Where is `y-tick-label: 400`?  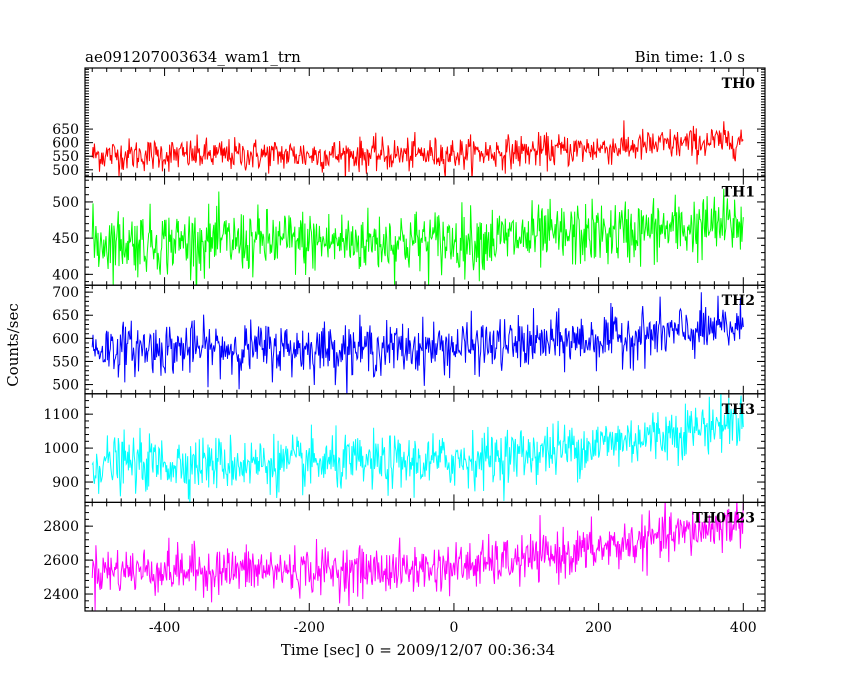 y-tick-label: 400 is located at coordinates (65, 275).